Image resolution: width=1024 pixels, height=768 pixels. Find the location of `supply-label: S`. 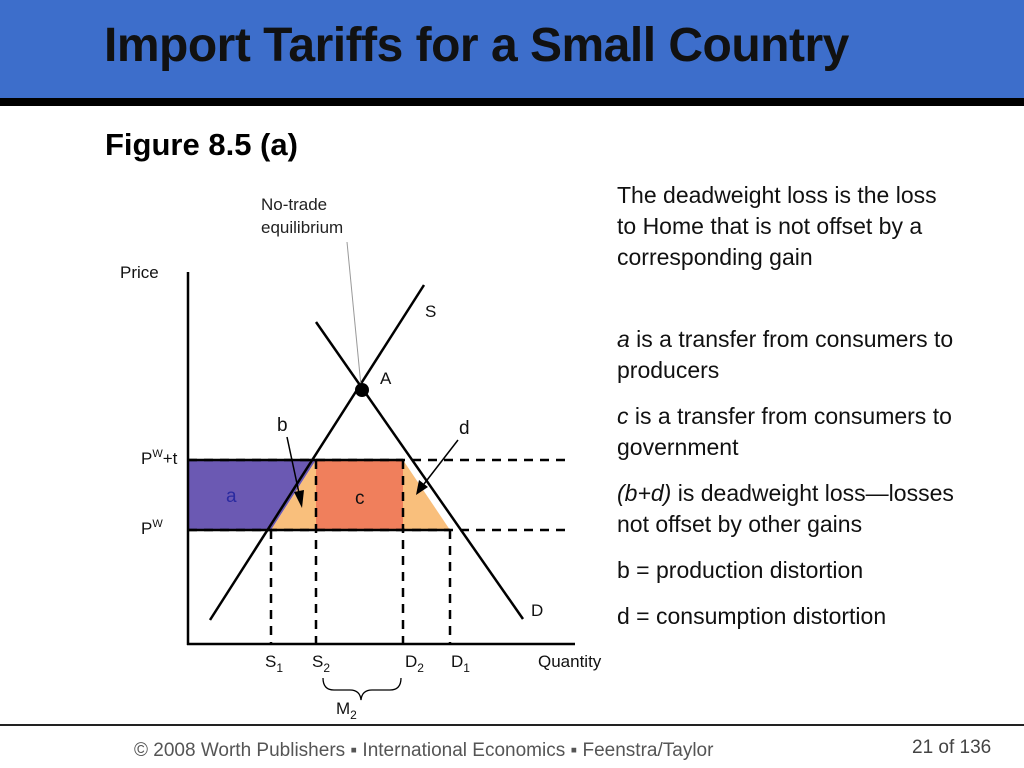

supply-label: S is located at coordinates (430, 311).